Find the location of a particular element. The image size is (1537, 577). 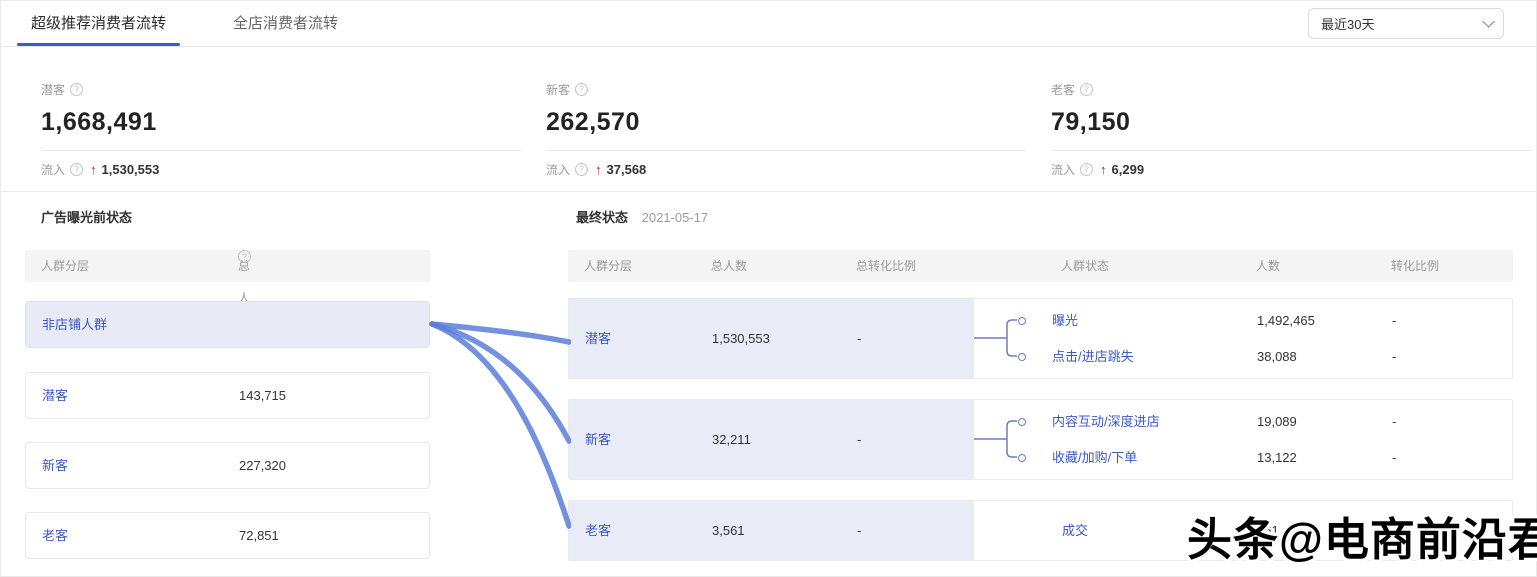

col-ratio: 转化比例 is located at coordinates (1415, 266).